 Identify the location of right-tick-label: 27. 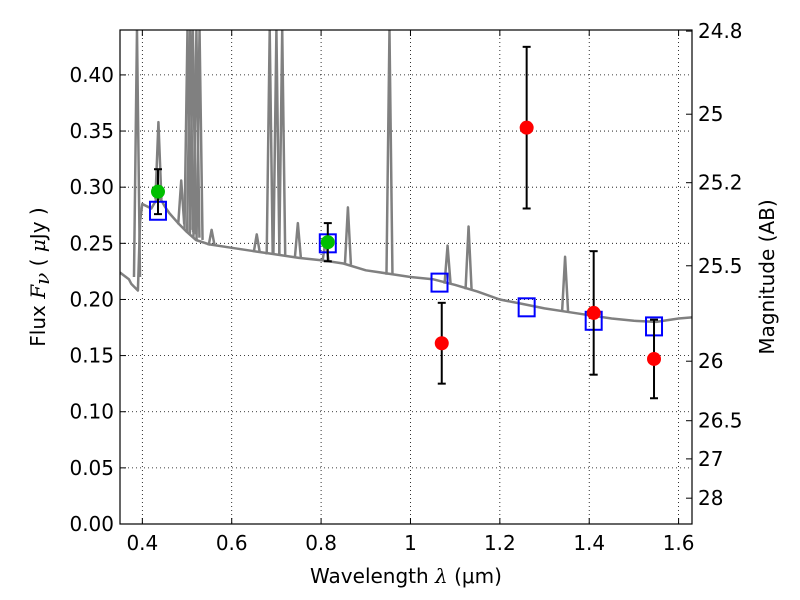
(710, 459).